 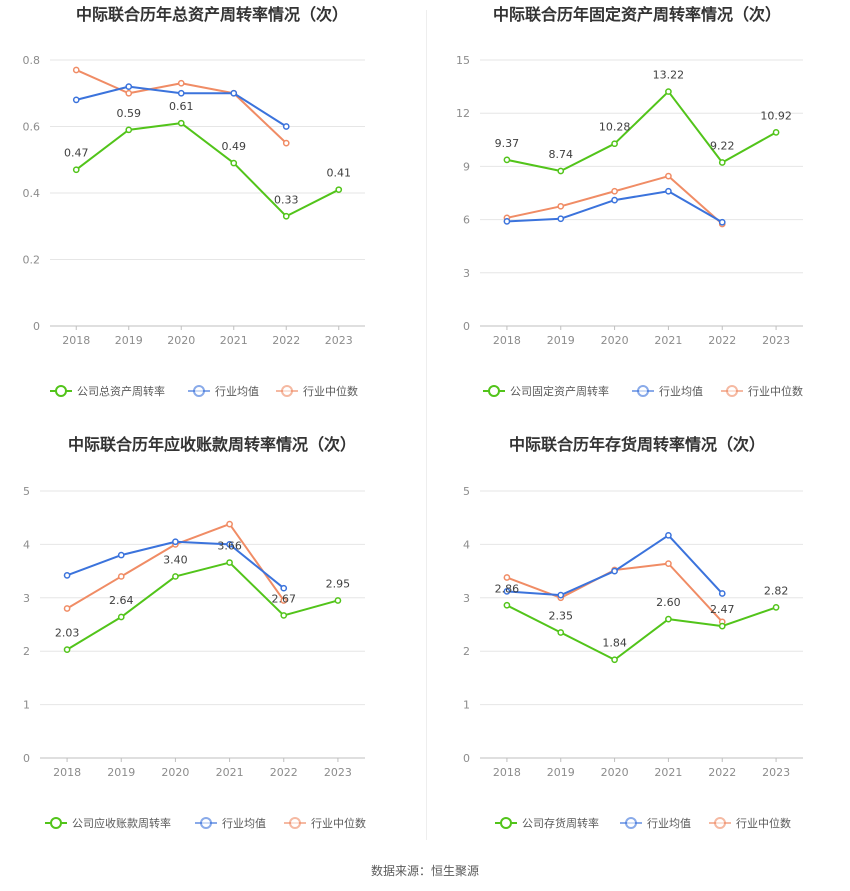 I want to click on data-label: 2.67, so click(x=284, y=598).